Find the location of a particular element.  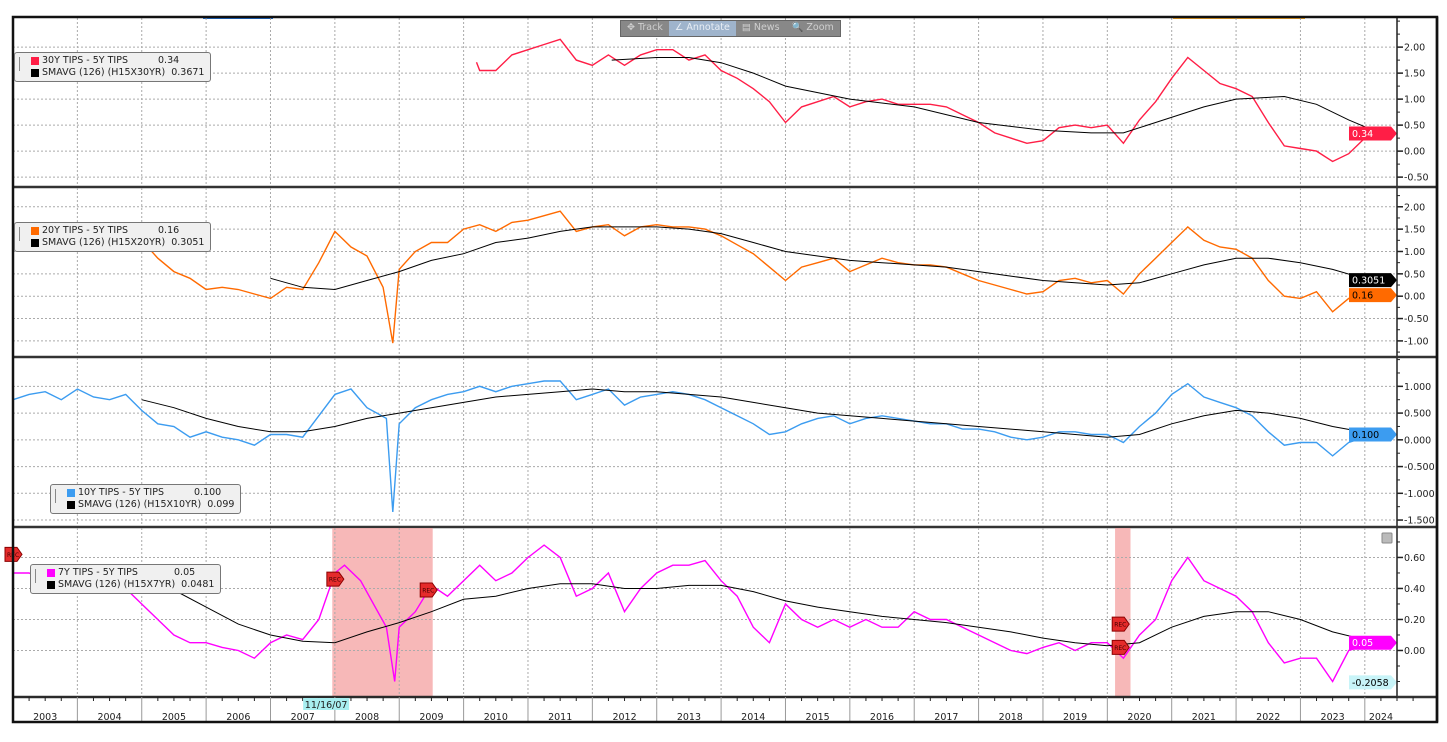

x-tick-label: 2004 is located at coordinates (109, 717).